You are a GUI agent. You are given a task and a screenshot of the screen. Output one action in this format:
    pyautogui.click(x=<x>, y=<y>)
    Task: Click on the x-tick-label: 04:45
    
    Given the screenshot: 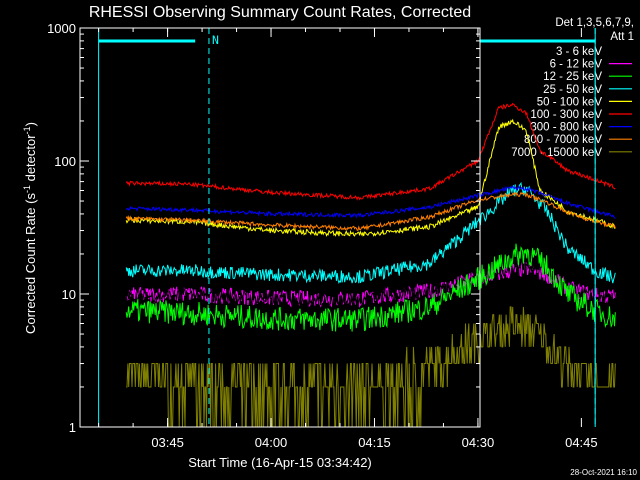 What is the action you would take?
    pyautogui.click(x=581, y=442)
    